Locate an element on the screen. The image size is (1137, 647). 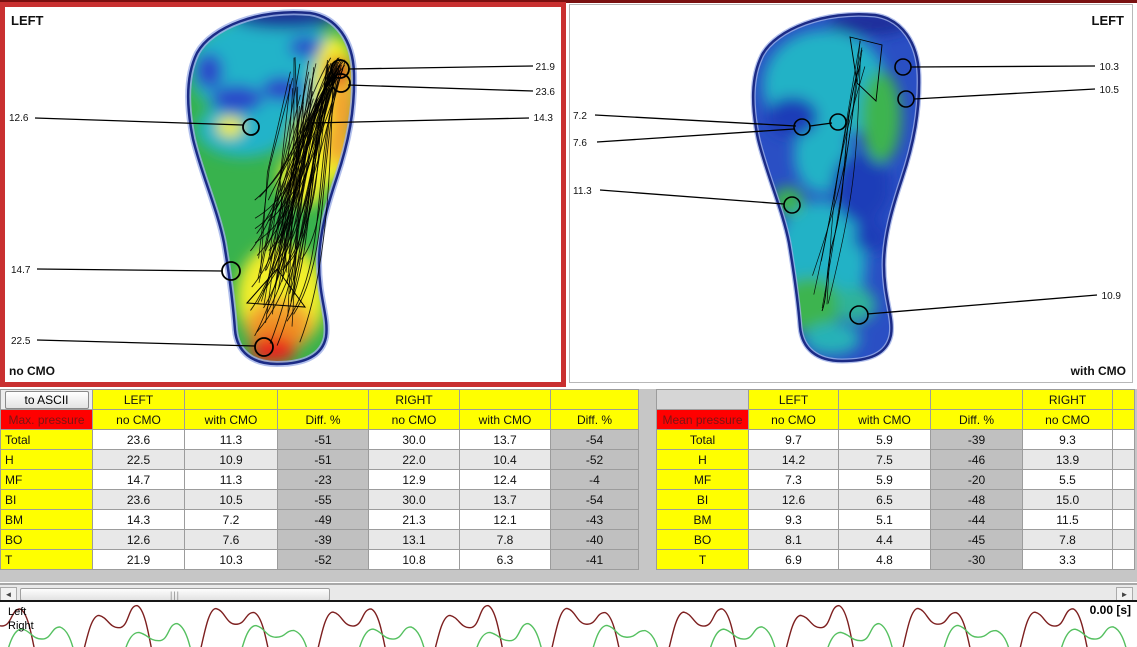
row-label: T is located at coordinates (46, 559).